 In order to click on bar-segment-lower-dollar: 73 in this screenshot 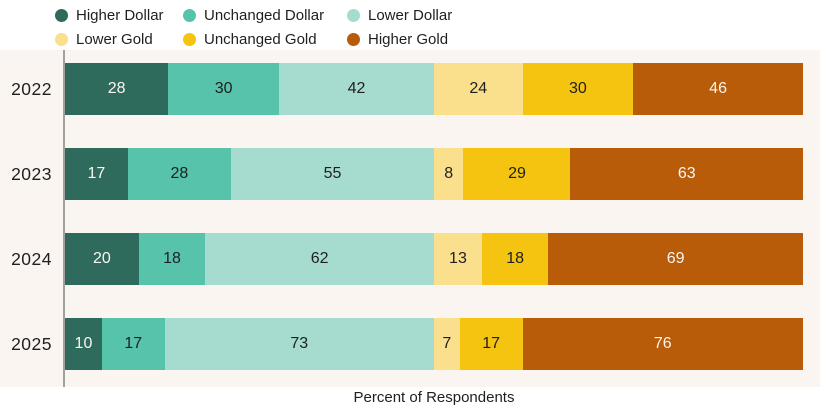, I will do `click(299, 344)`.